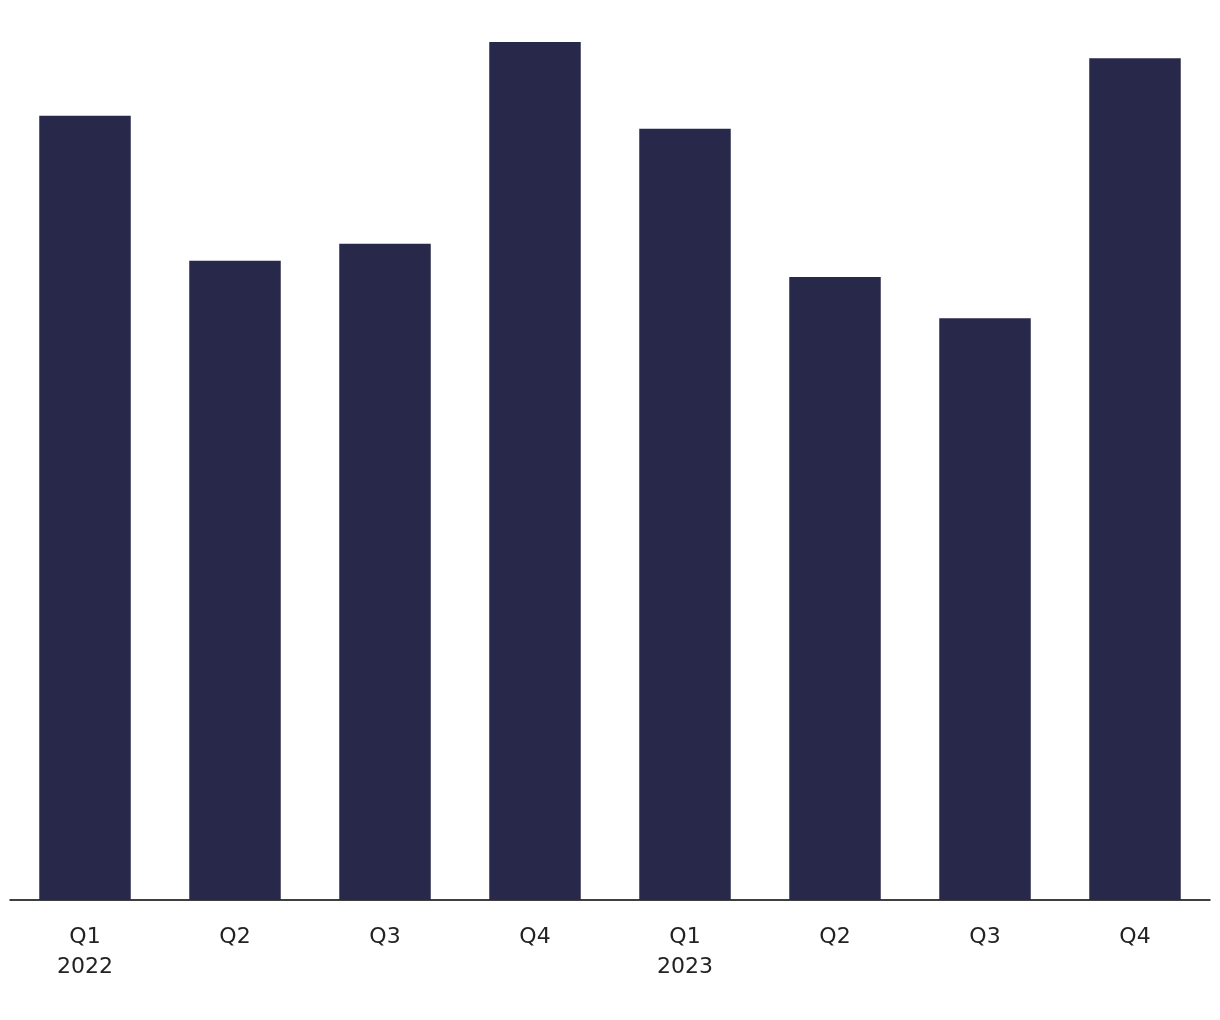 This screenshot has height=1020, width=1220. I want to click on x-tick-label: Q1 2022, so click(85, 950).